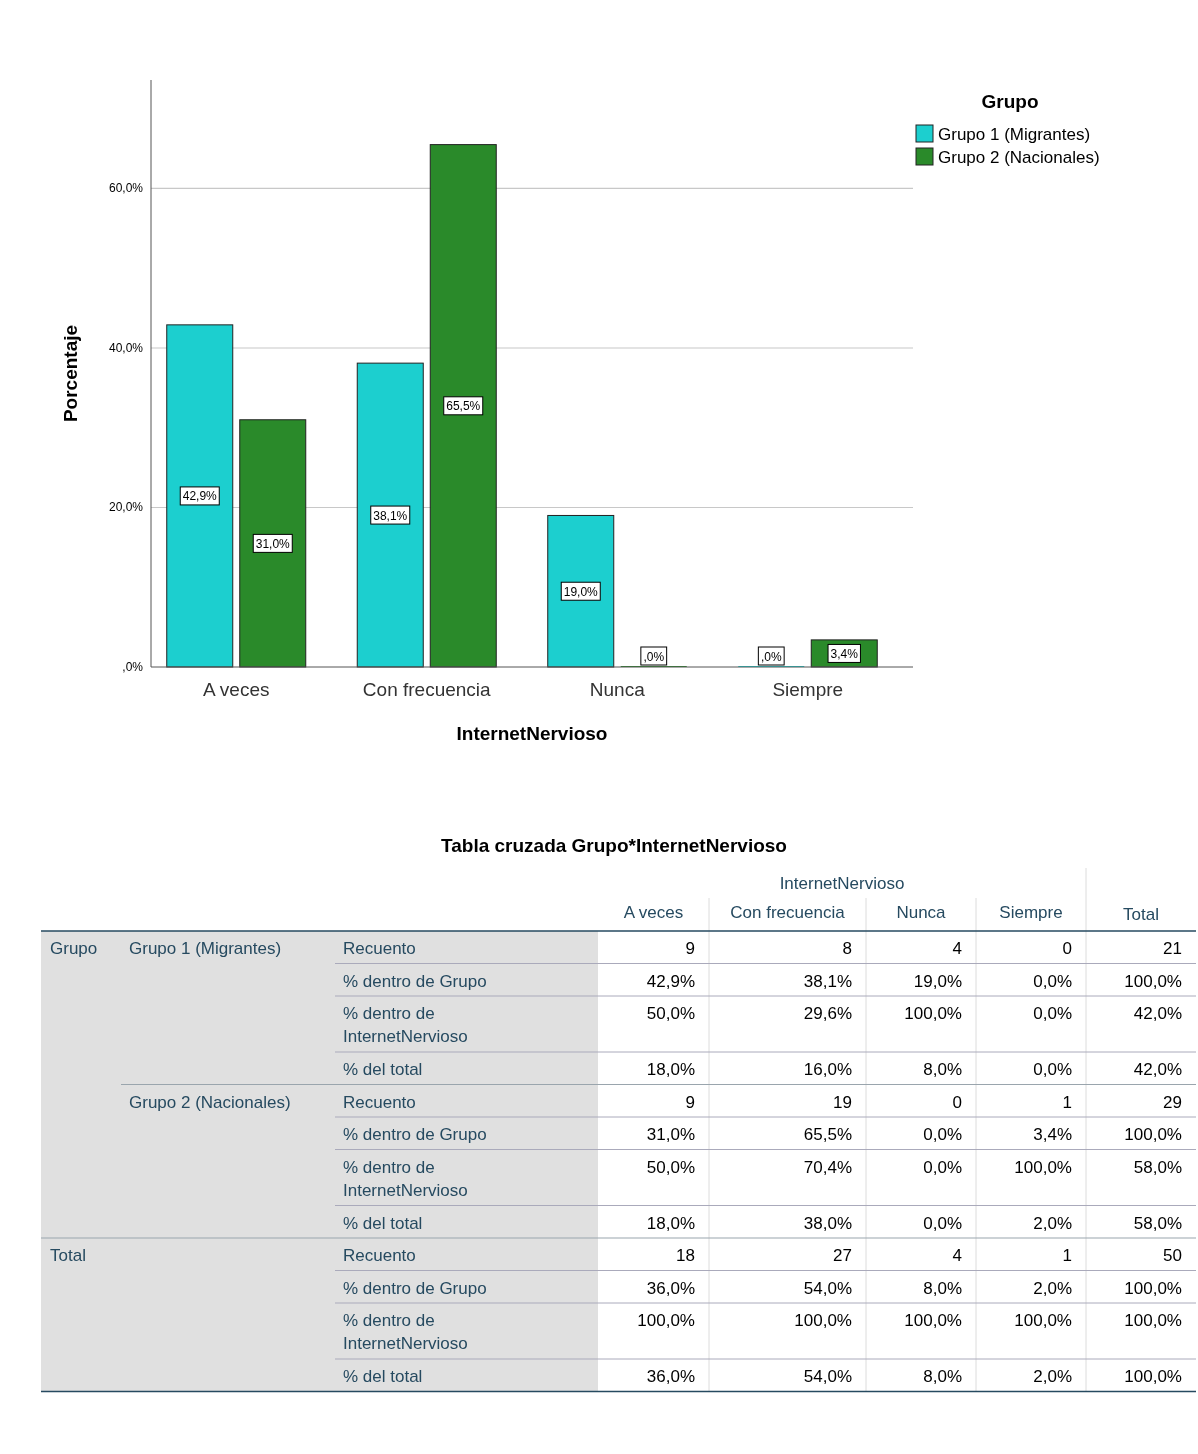  What do you see at coordinates (532, 733) in the screenshot?
I see `x-axis-title: InternetNervioso` at bounding box center [532, 733].